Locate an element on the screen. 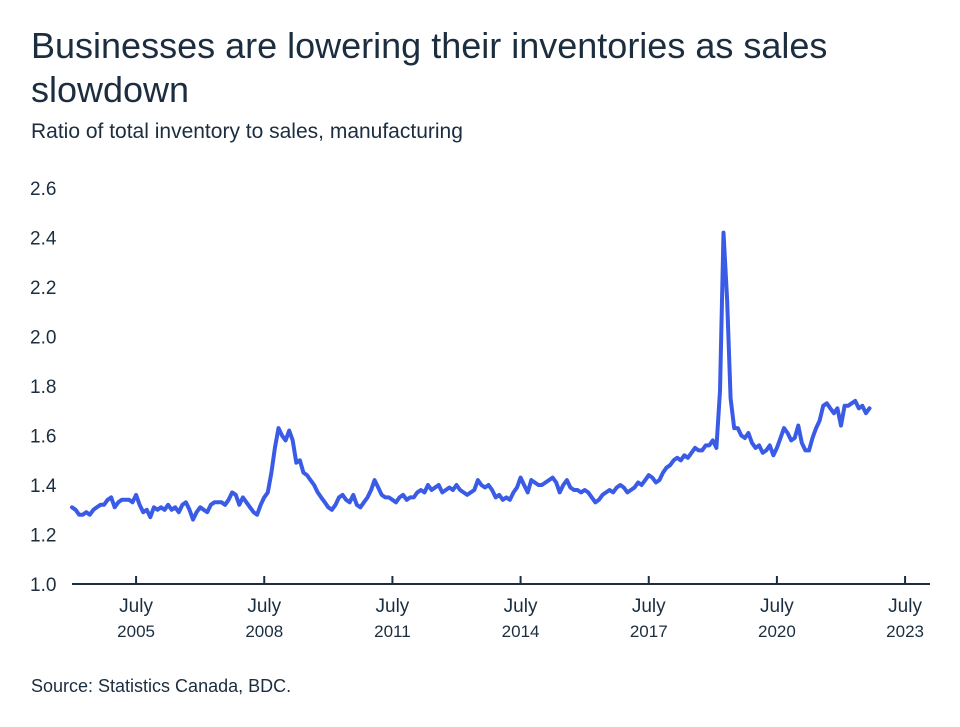 The image size is (960, 727). y-tick-label: 1.2 is located at coordinates (43, 536).